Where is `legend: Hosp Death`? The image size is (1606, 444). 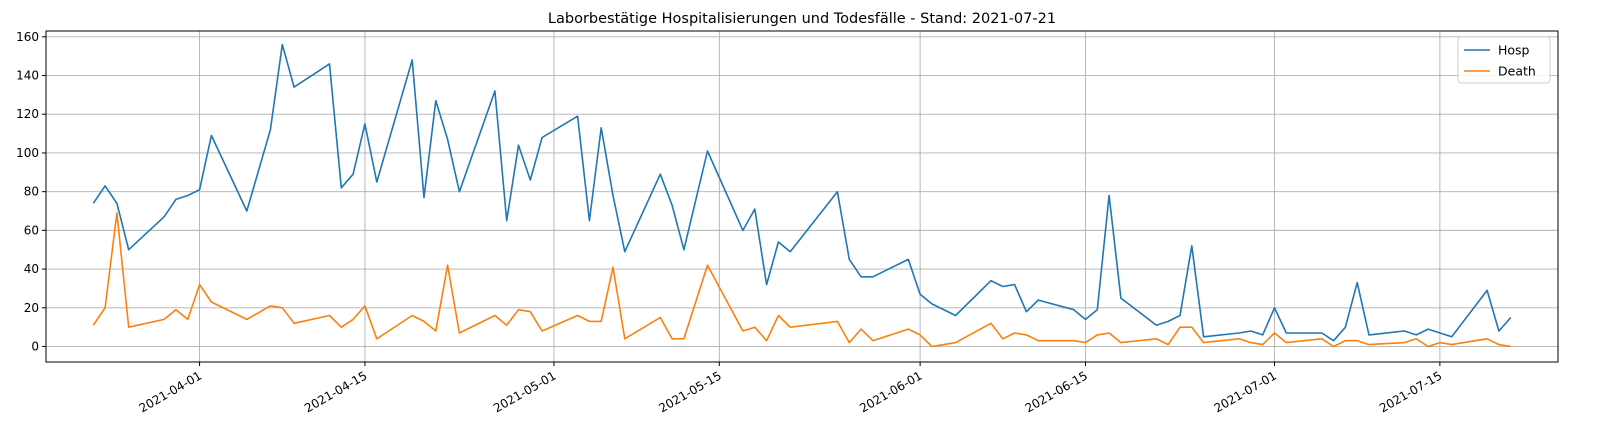
legend: Hosp Death is located at coordinates (1504, 60).